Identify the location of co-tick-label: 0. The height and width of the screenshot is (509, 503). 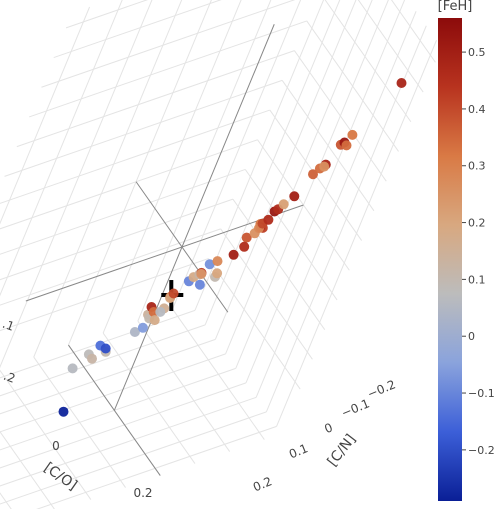
(56, 446).